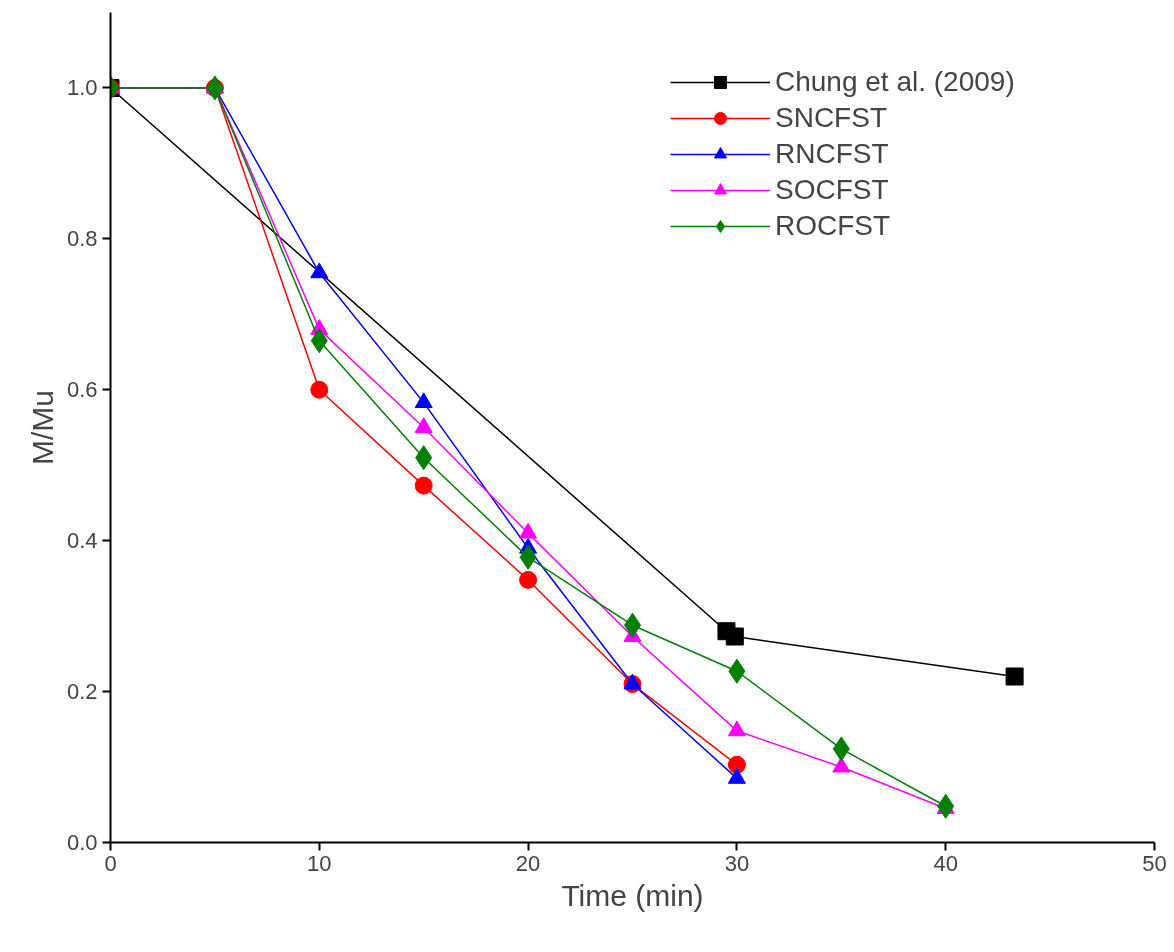 The width and height of the screenshot is (1174, 952). Describe the element at coordinates (82, 239) in the screenshot. I see `y-tick-label: 0.8` at that location.